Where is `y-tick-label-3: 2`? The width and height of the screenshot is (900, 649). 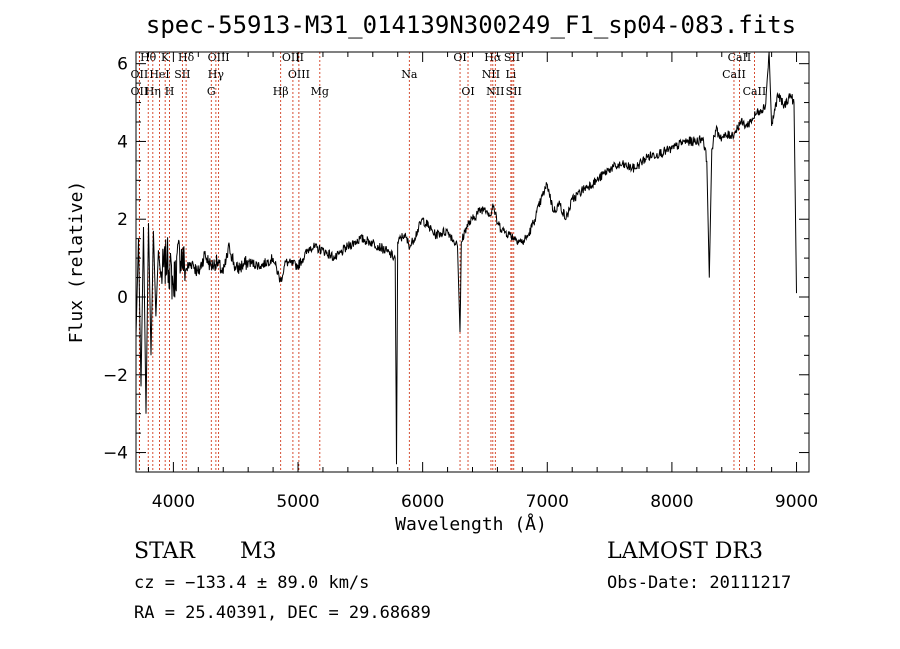 y-tick-label-3: 2 is located at coordinates (122, 220).